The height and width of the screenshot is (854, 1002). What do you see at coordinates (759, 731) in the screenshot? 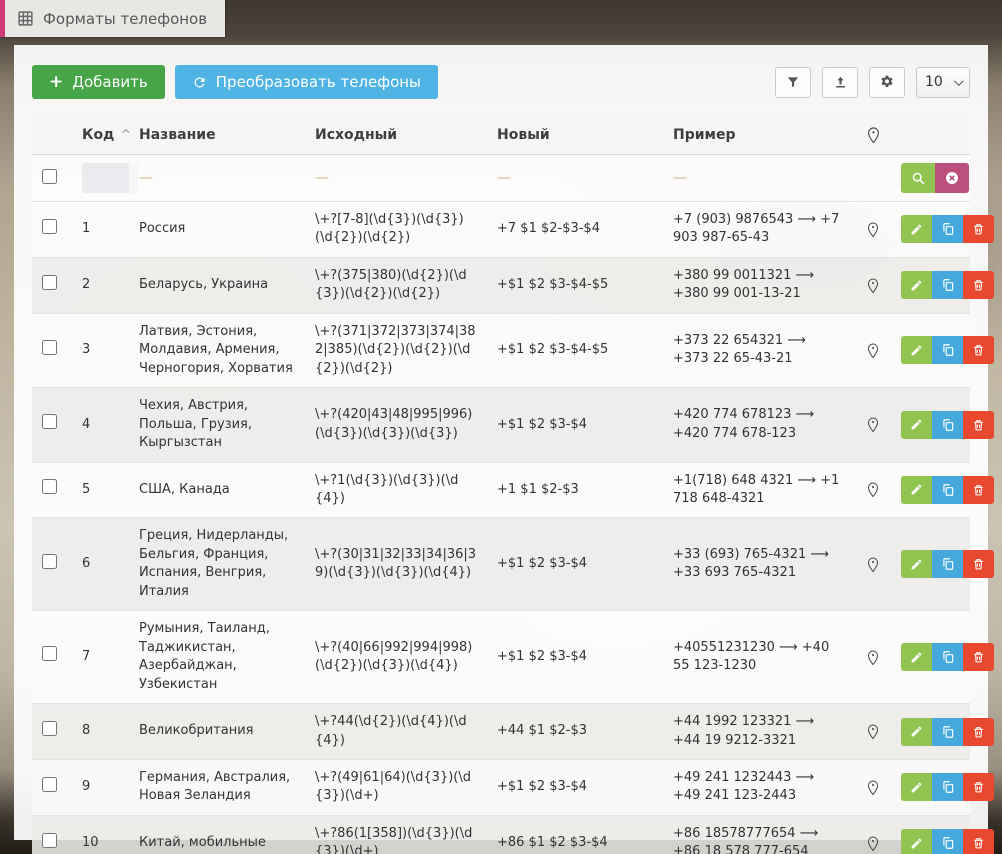
I see `cell-example: +44 1992 123321 ⟶ +44 19 9212-3321` at bounding box center [759, 731].